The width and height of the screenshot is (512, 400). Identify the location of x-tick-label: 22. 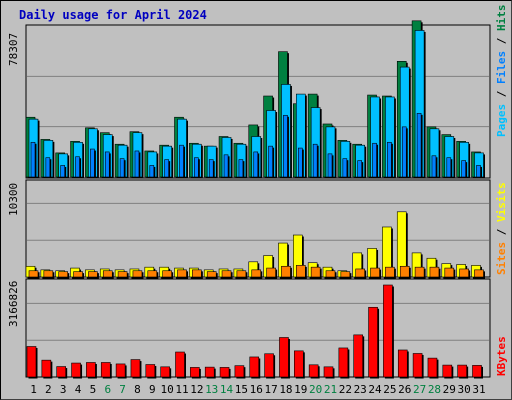
(345, 389).